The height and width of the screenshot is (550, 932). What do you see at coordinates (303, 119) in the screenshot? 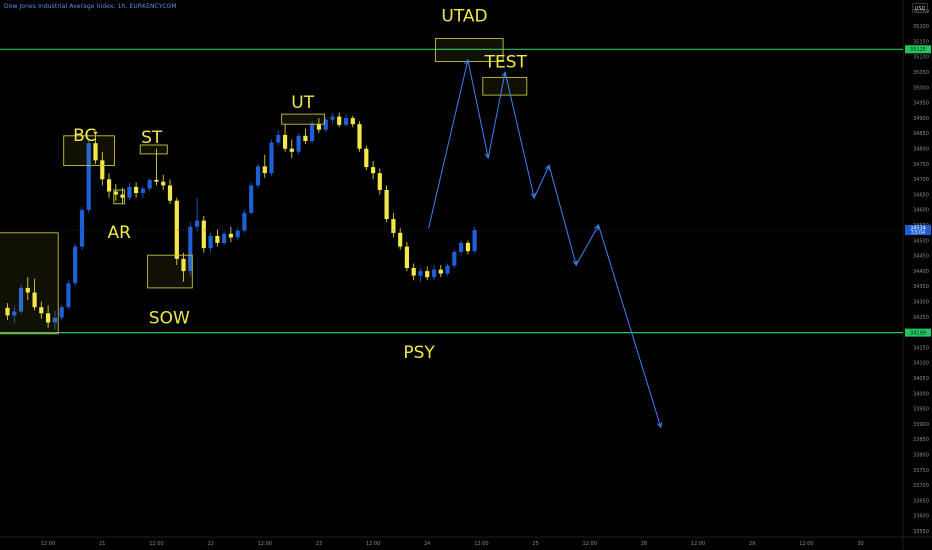
I see `box-ut` at bounding box center [303, 119].